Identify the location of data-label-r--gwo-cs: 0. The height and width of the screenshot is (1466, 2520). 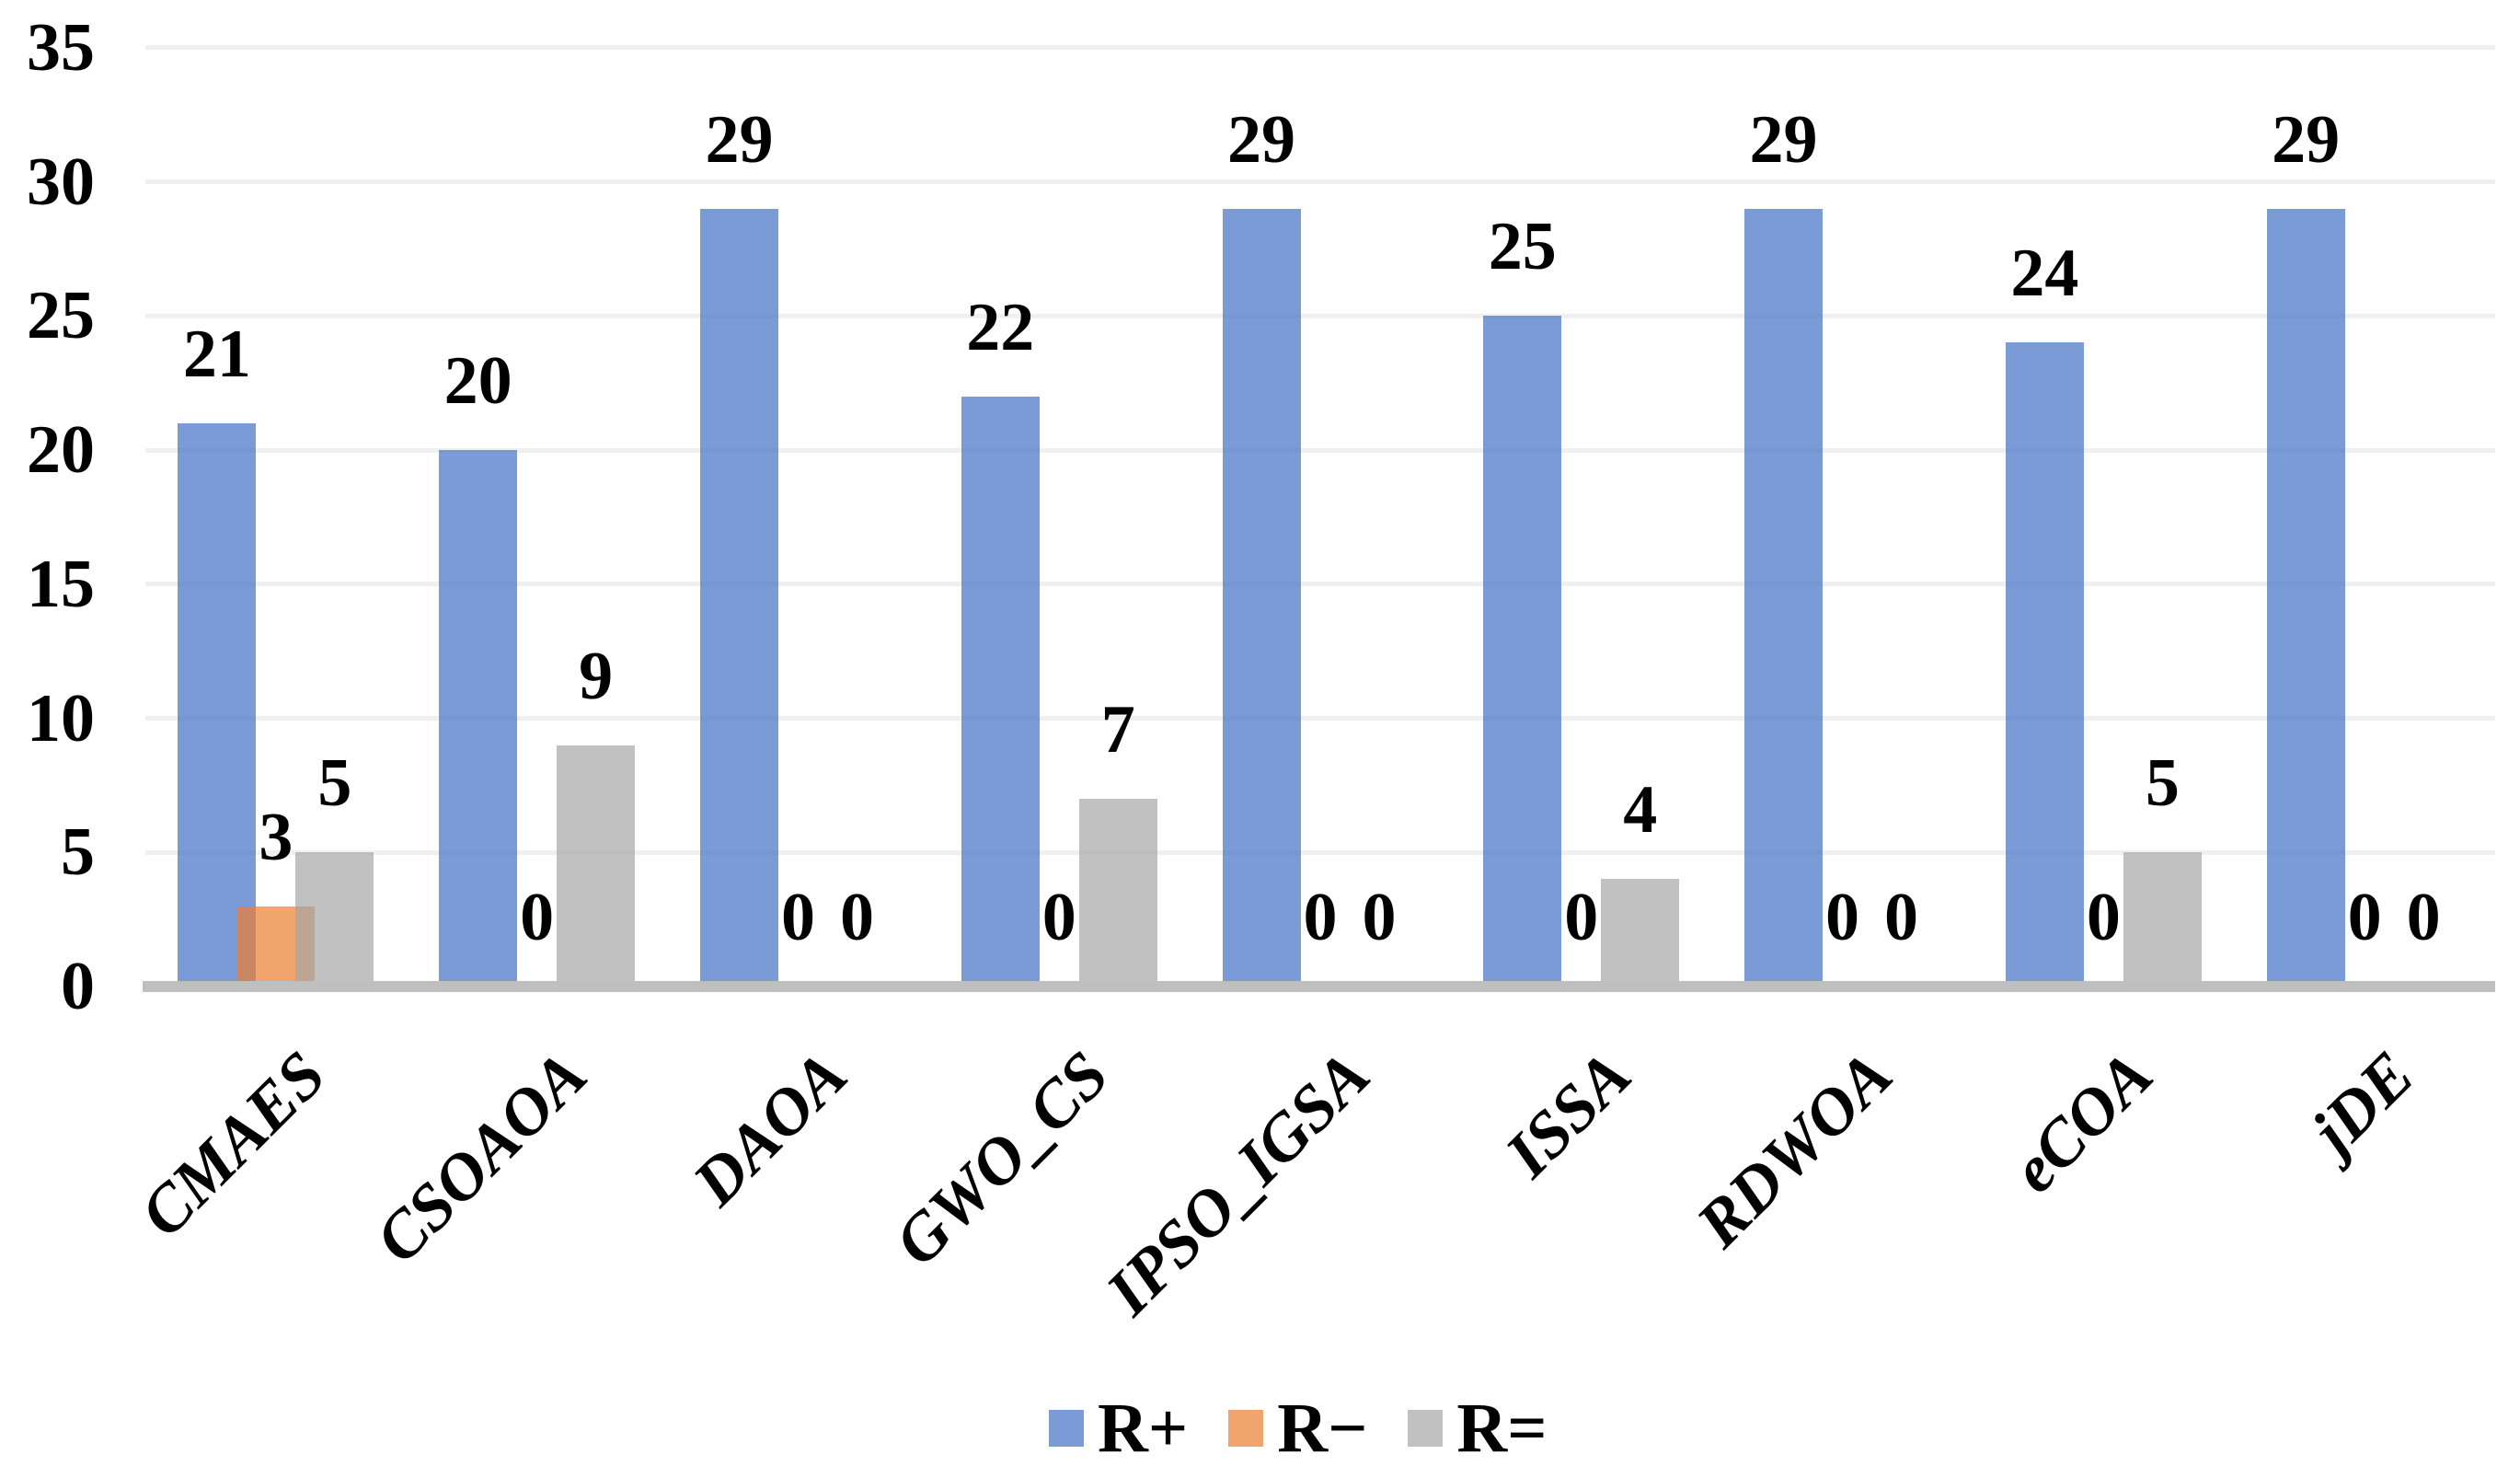
(1058, 917).